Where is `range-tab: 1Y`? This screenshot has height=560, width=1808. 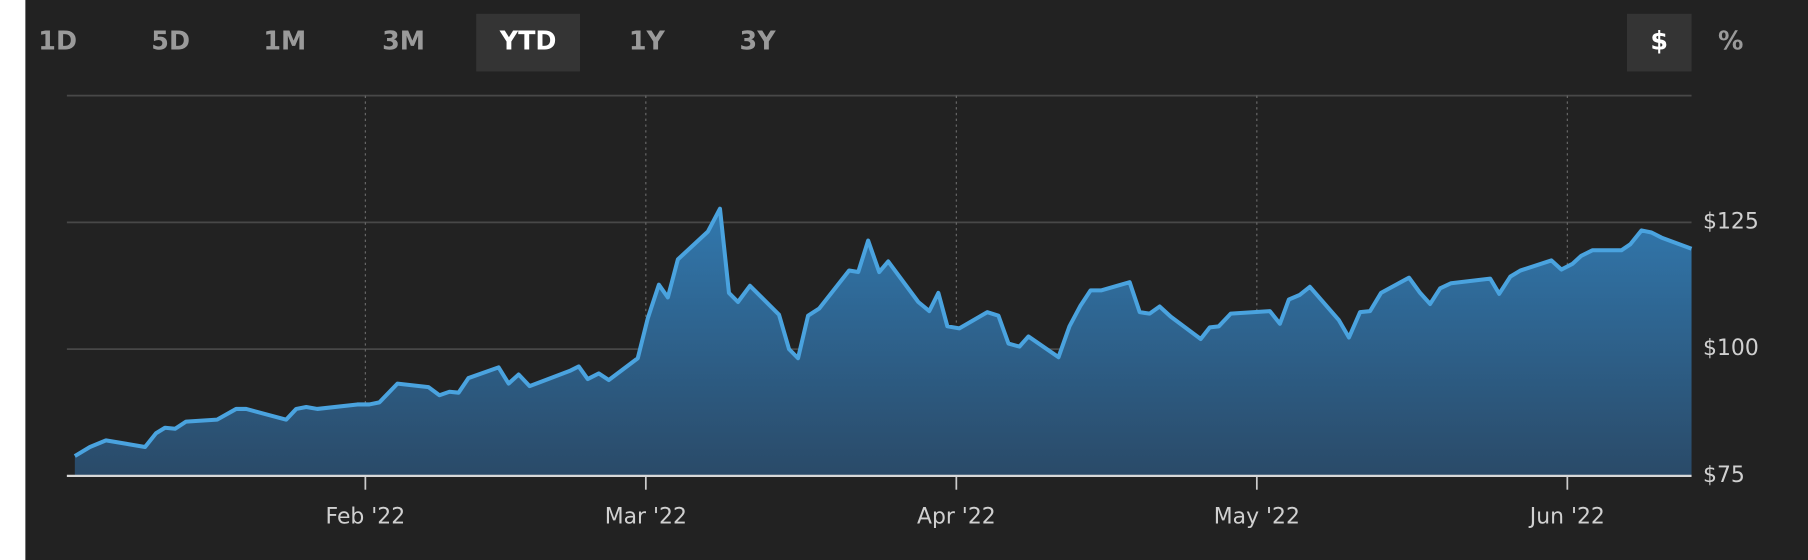 range-tab: 1Y is located at coordinates (647, 41).